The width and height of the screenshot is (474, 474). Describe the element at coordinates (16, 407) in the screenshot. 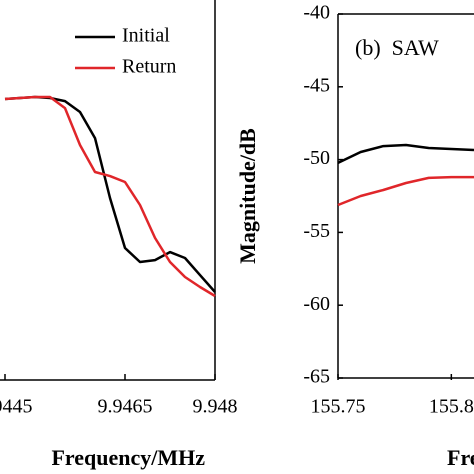

I see `x-tick-label: 9.9445` at that location.